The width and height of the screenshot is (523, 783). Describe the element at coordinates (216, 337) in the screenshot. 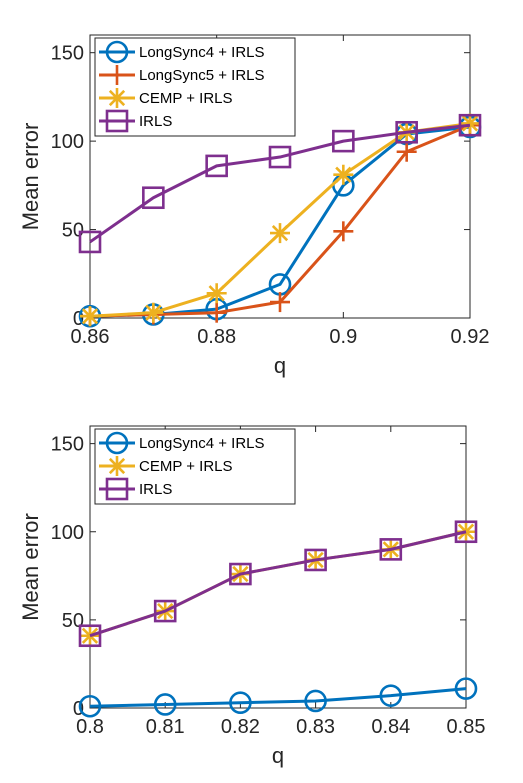

I see `x-tick-label: 0.88` at that location.